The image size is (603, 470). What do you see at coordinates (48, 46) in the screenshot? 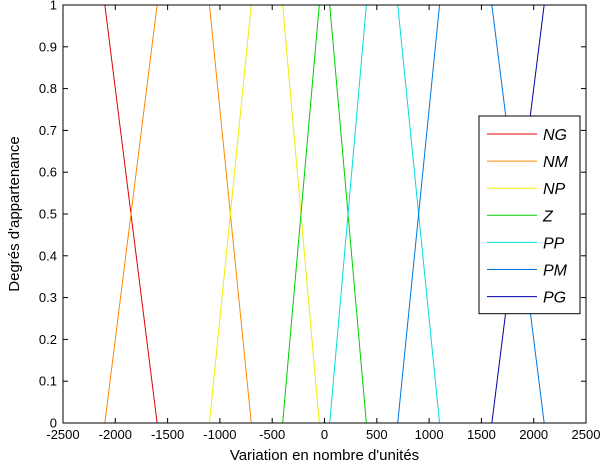
I see `y-tick-label: 0.9` at bounding box center [48, 46].